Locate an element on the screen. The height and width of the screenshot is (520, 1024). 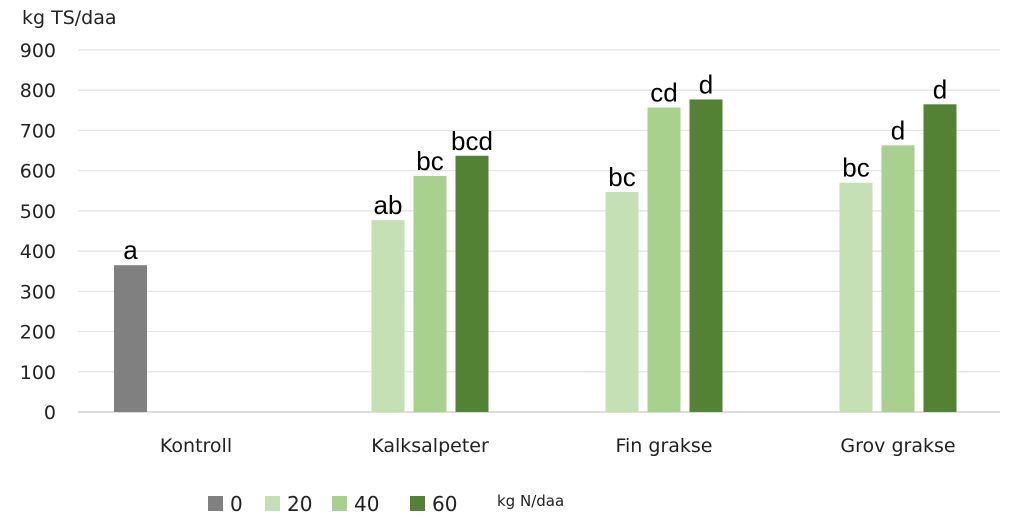
x-category-label: Grov grakse is located at coordinates (897, 446).